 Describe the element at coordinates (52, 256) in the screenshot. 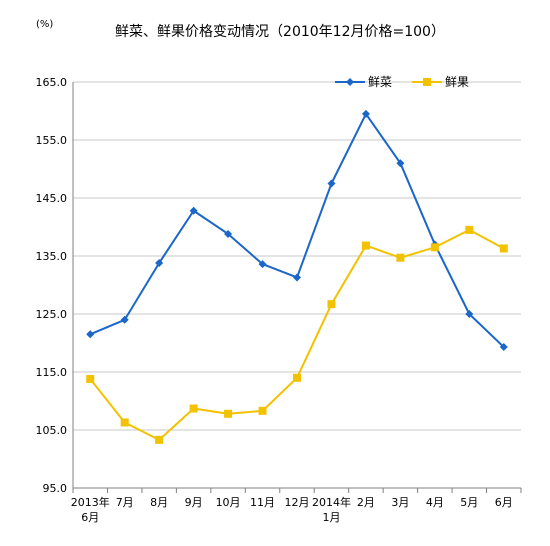

I see `y-tick-label: 135.0` at that location.